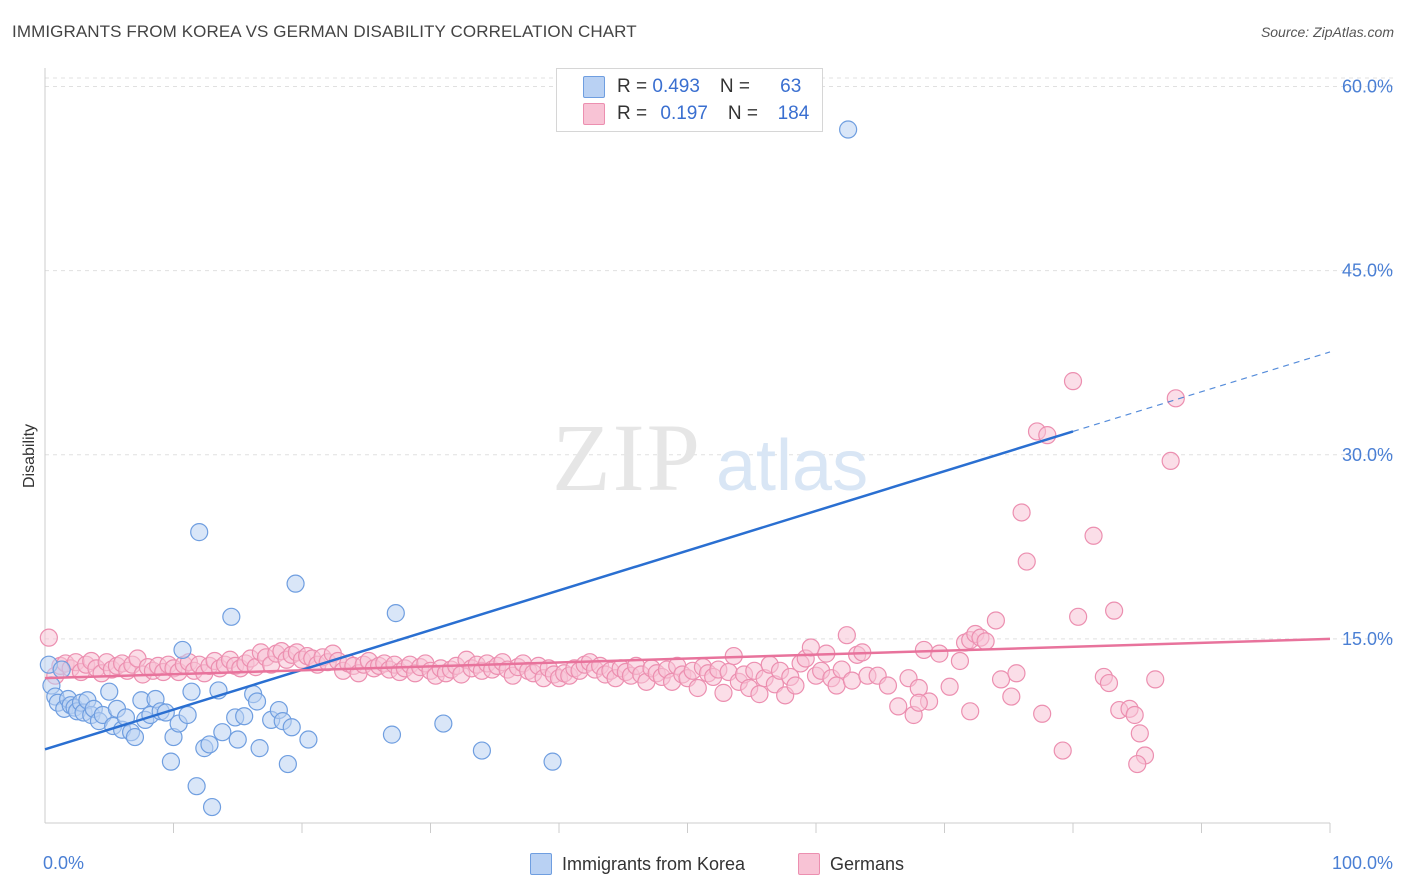  Describe the element at coordinates (1362, 863) in the screenshot. I see `x-tick-label: 100.0%` at that location.